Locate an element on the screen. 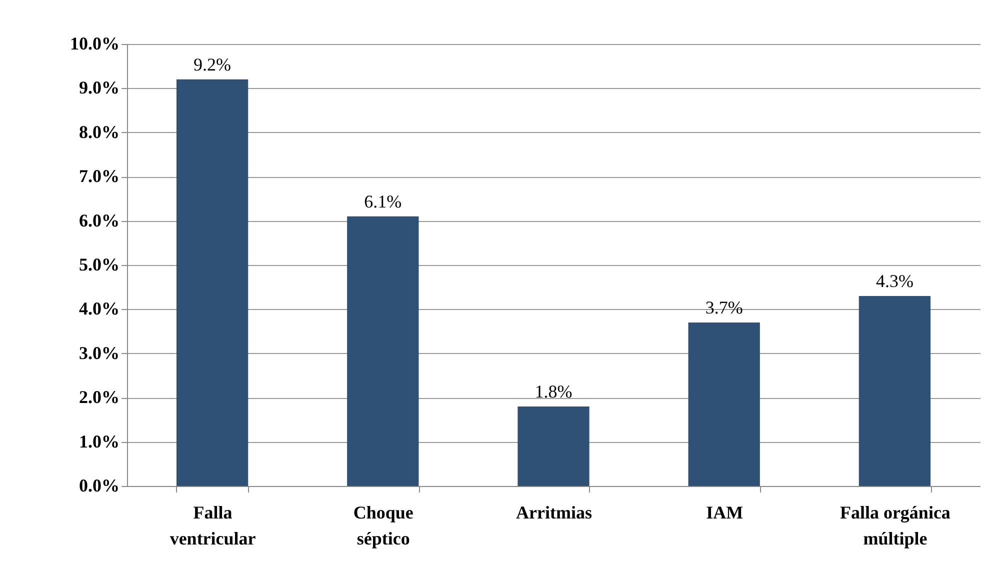 This screenshot has width=998, height=580. y-tick-label: 1.0% is located at coordinates (99, 441).